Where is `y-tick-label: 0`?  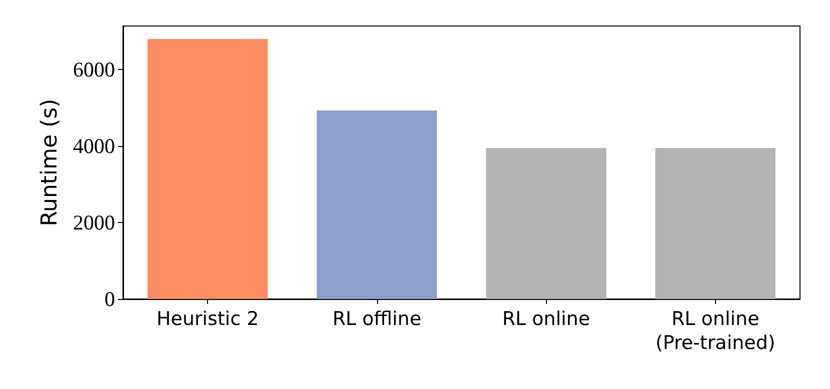
y-tick-label: 0 is located at coordinates (109, 299).